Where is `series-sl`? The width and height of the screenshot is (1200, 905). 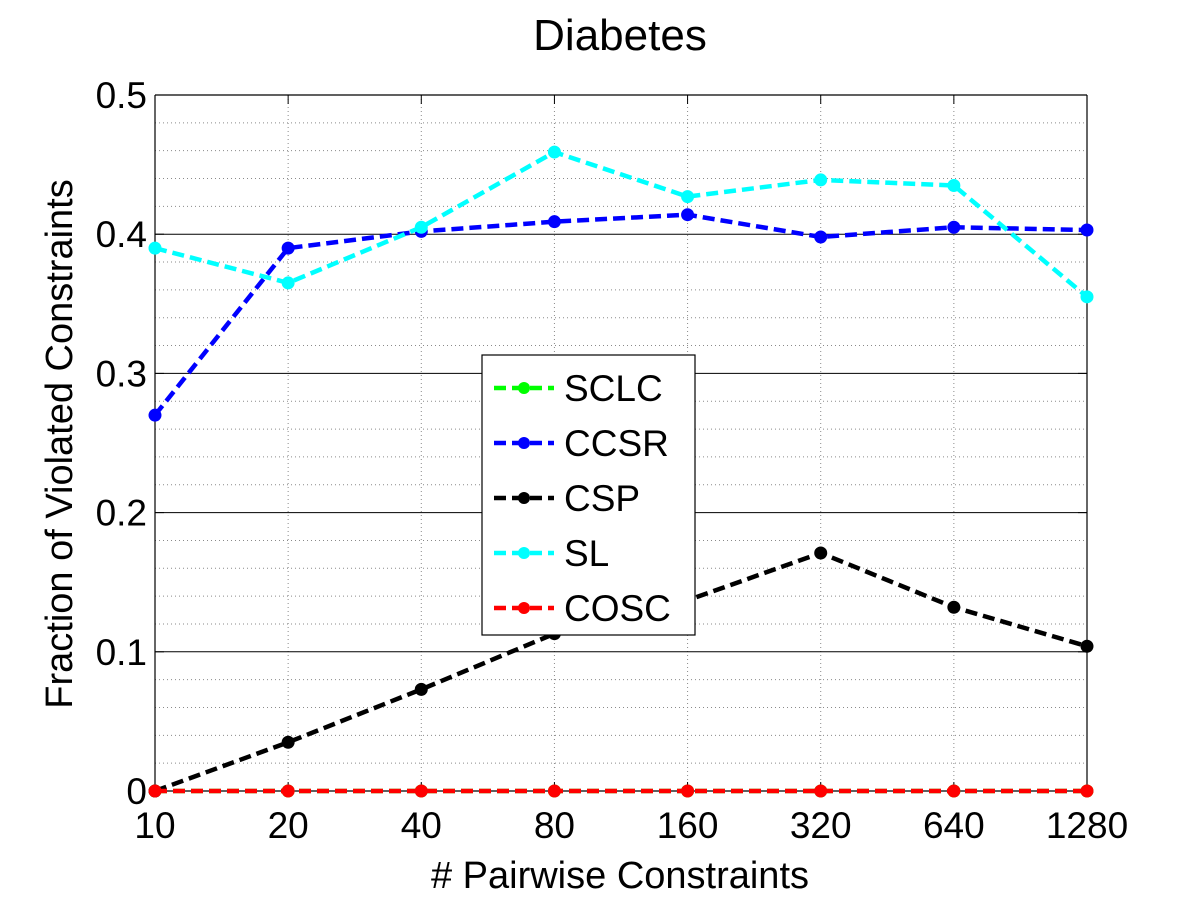 series-sl is located at coordinates (621, 224).